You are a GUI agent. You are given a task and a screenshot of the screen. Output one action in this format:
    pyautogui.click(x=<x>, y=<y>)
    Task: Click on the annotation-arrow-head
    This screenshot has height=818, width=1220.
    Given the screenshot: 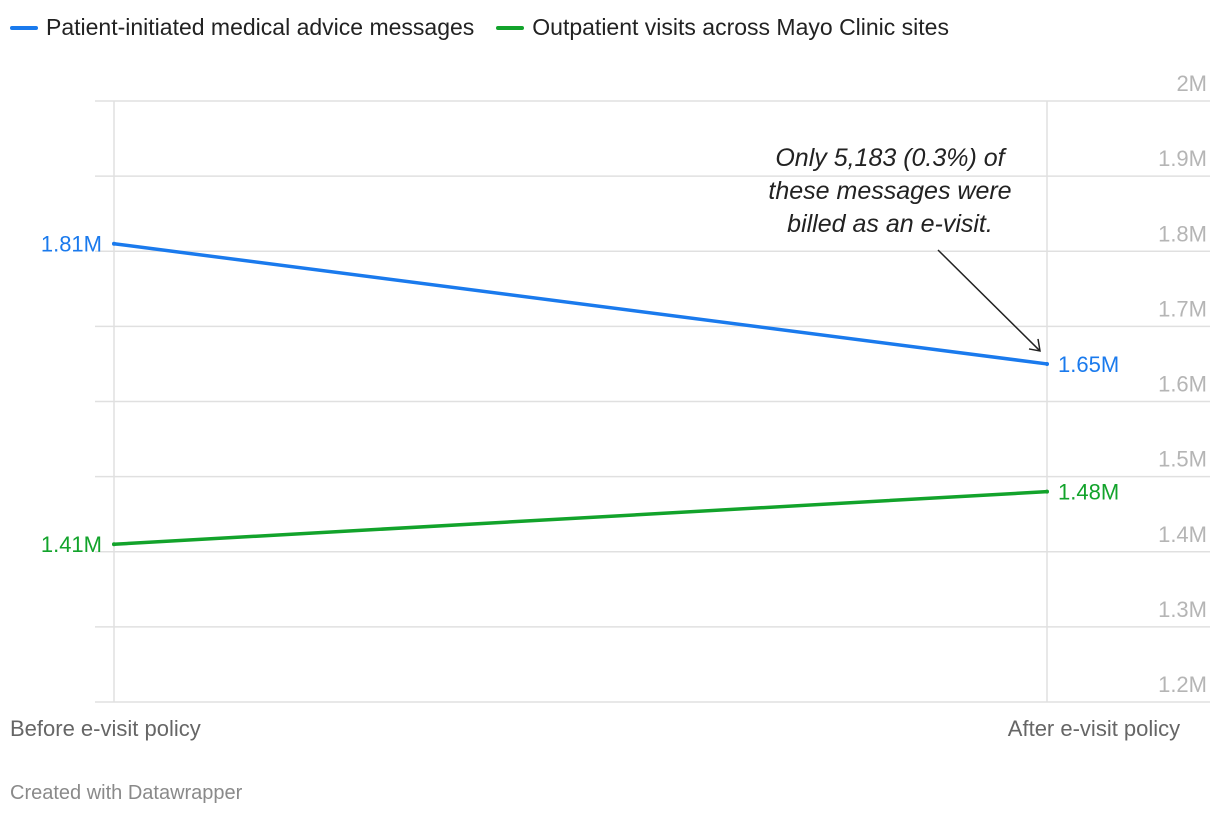 What is the action you would take?
    pyautogui.click(x=1034, y=345)
    